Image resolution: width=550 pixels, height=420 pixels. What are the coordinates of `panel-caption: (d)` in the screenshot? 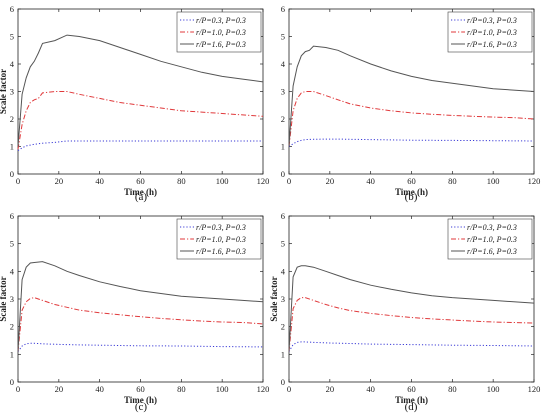 It's located at (411, 407).